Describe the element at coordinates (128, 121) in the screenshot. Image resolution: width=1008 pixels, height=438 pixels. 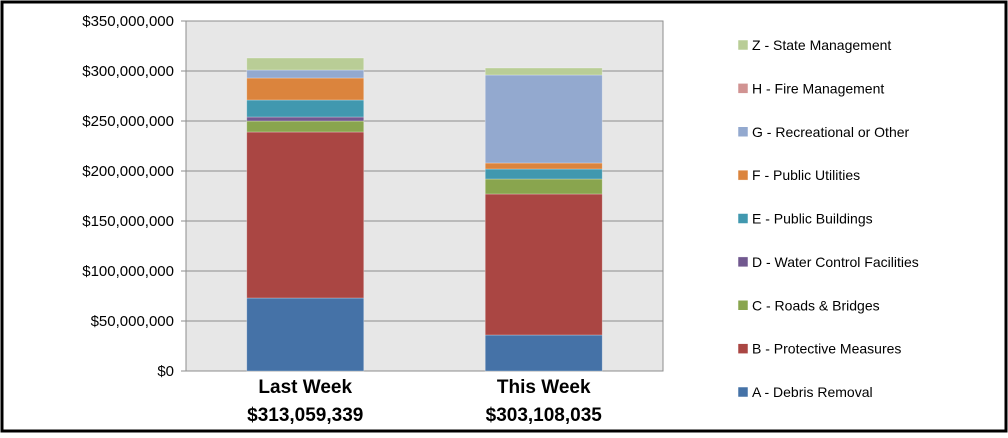
I see `y-tick-label: $250,000,000` at that location.